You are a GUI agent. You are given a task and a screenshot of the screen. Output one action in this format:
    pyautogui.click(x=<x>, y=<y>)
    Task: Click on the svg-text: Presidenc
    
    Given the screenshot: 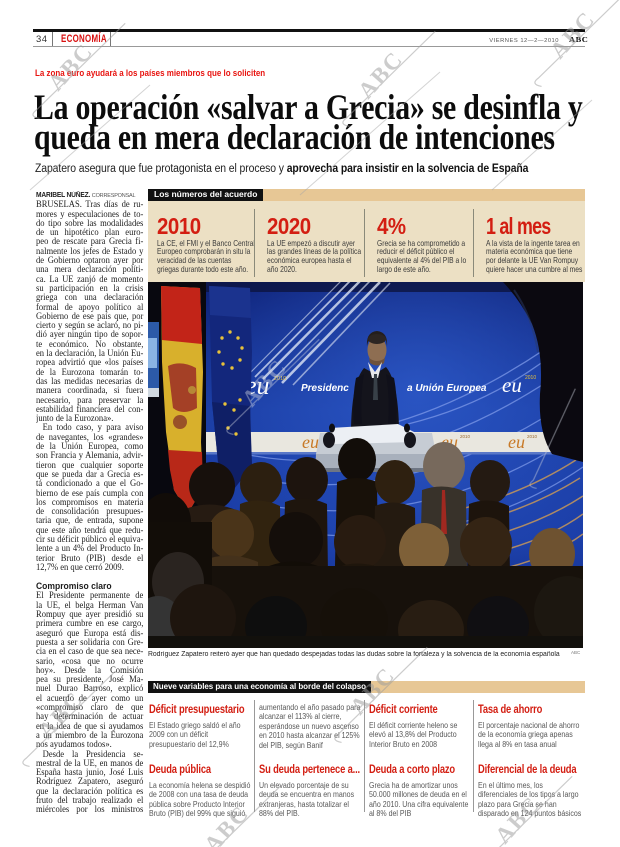 What is the action you would take?
    pyautogui.click(x=325, y=388)
    